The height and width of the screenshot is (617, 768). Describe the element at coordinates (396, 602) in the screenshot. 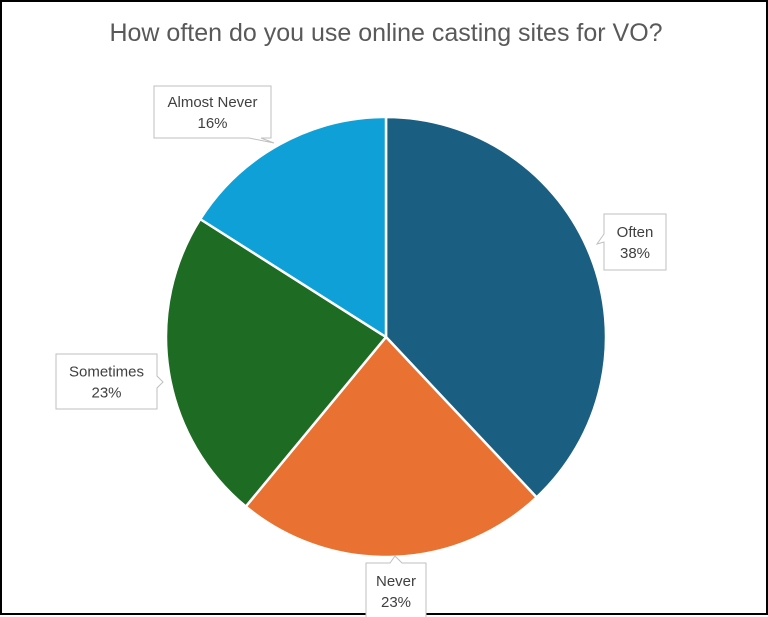

I see `percent-label-never: 23%` at that location.